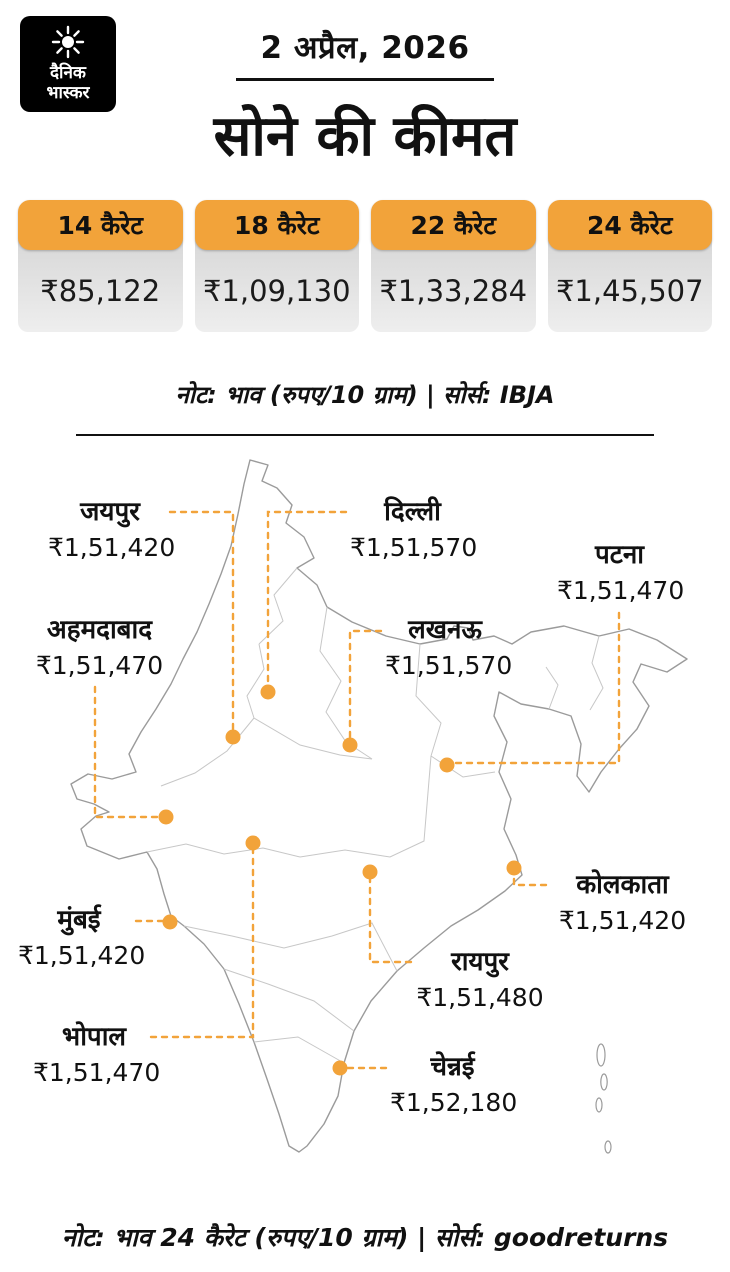 This screenshot has width=730, height=1272. Describe the element at coordinates (68, 72) in the screenshot. I see `logo-text-line1: दैनिक` at that location.